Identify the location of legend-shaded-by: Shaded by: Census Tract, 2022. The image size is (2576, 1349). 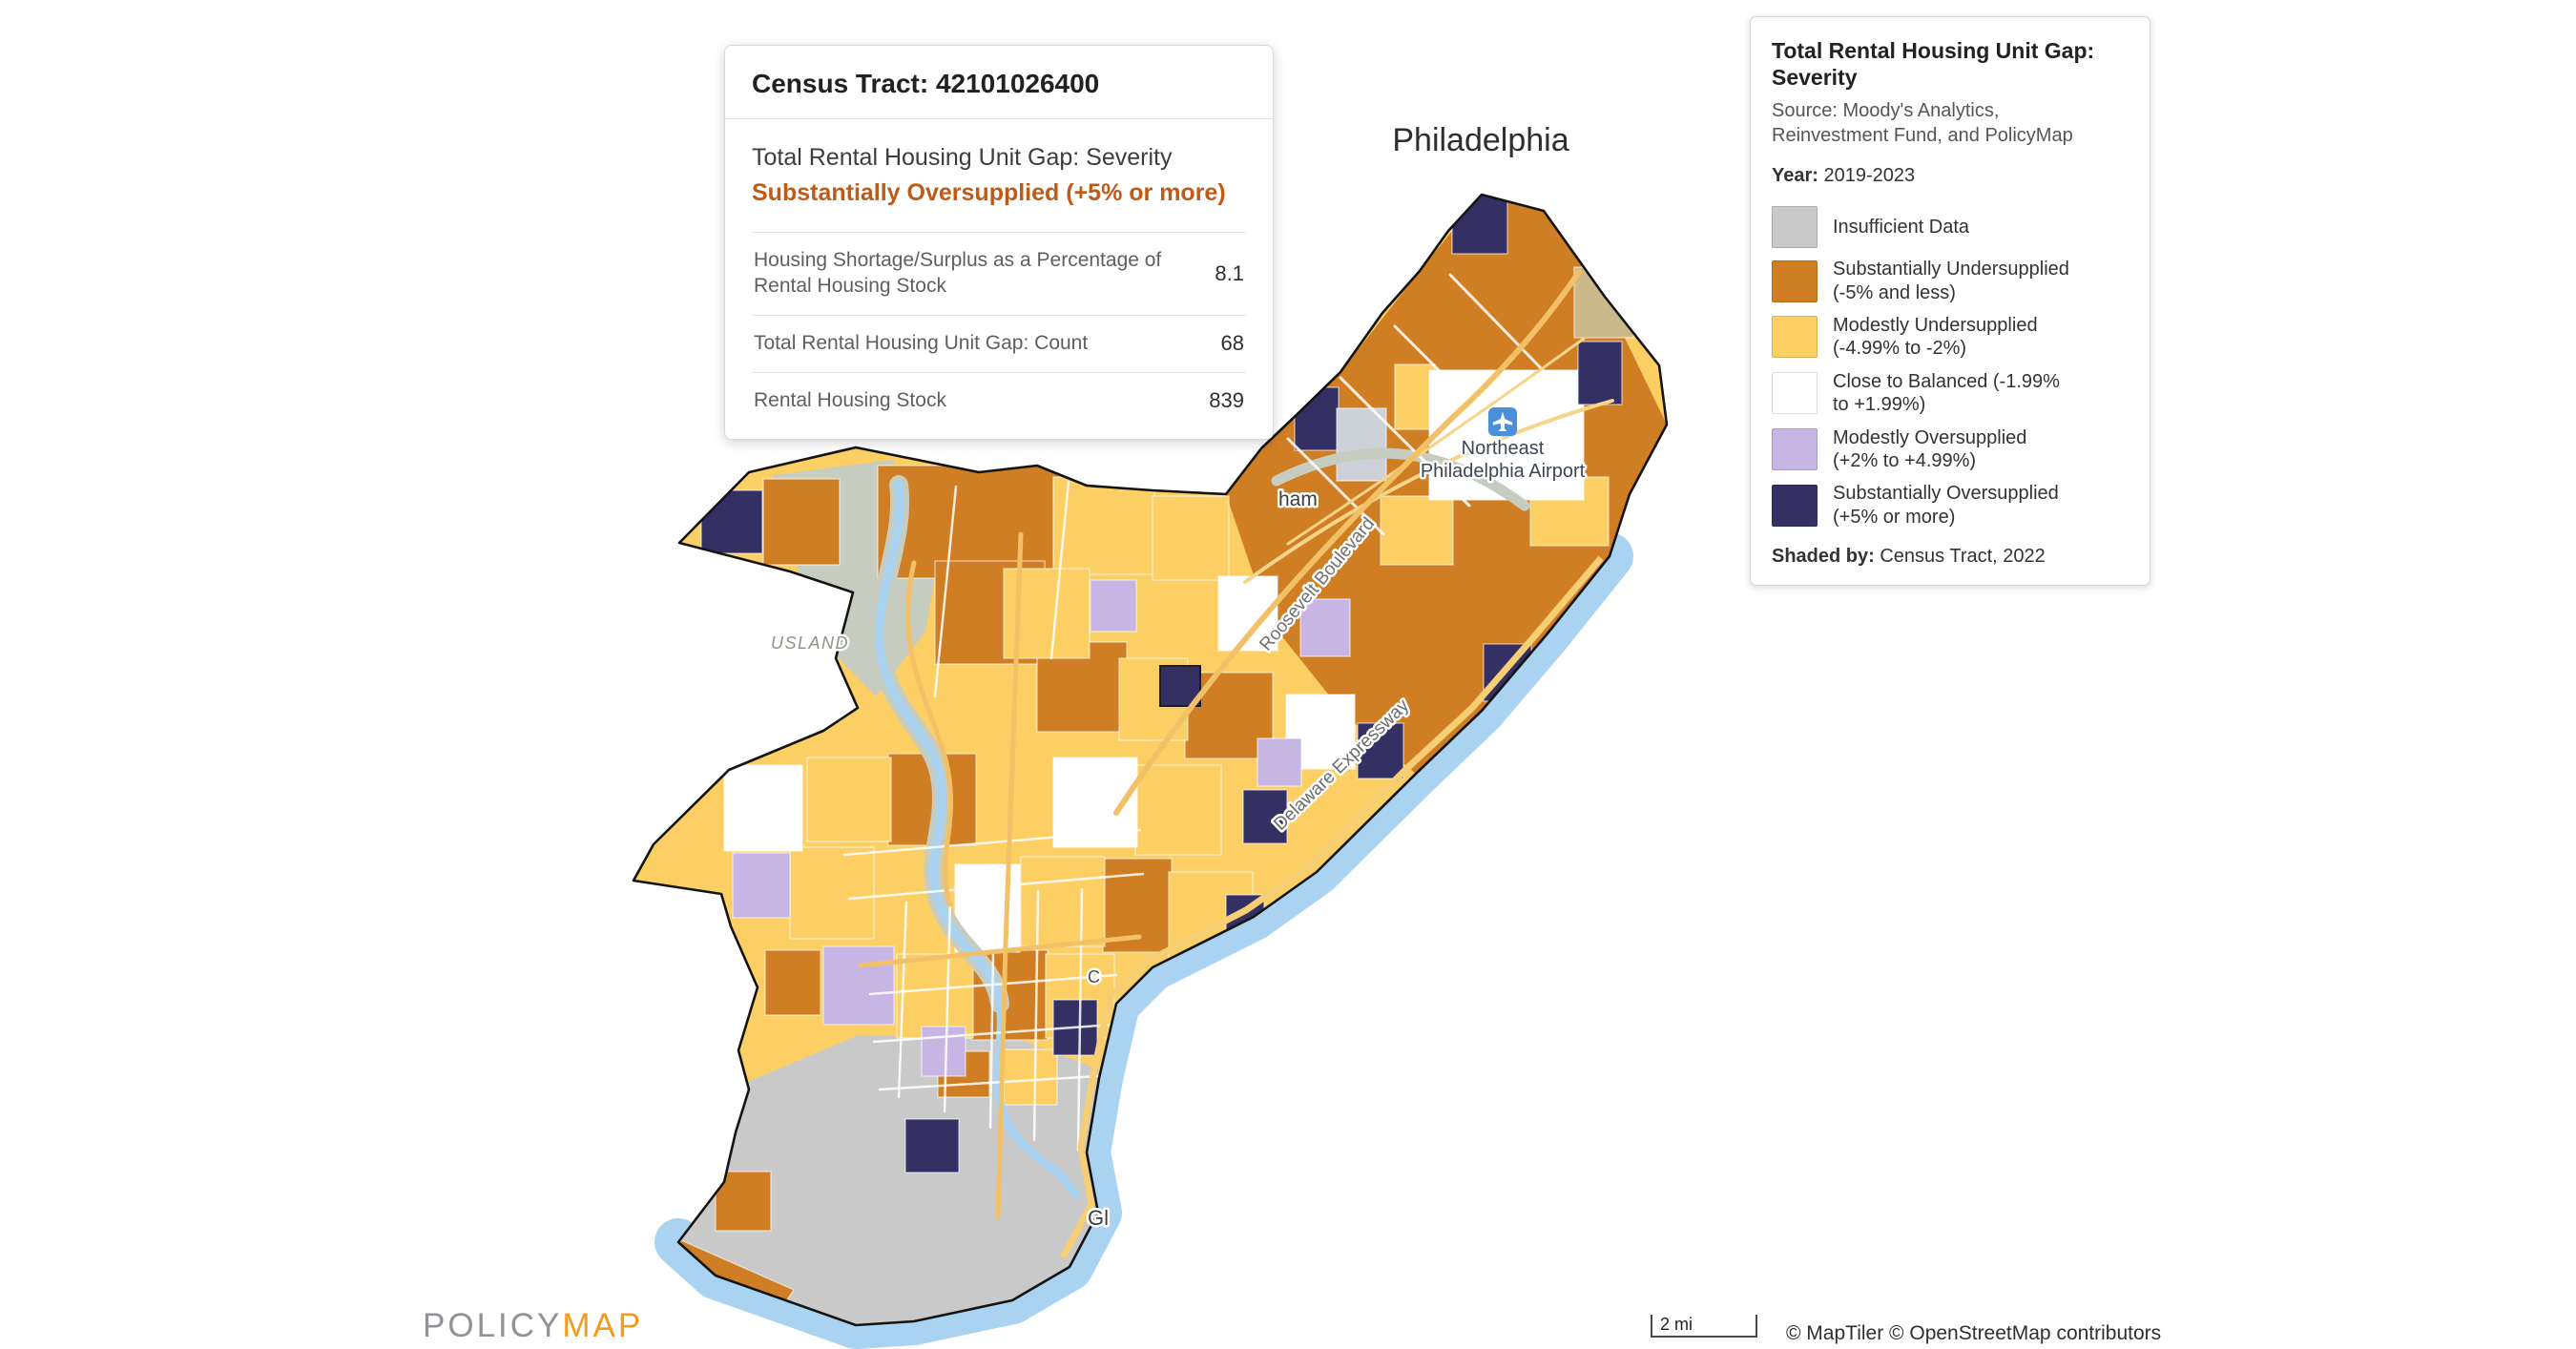
(1950, 557).